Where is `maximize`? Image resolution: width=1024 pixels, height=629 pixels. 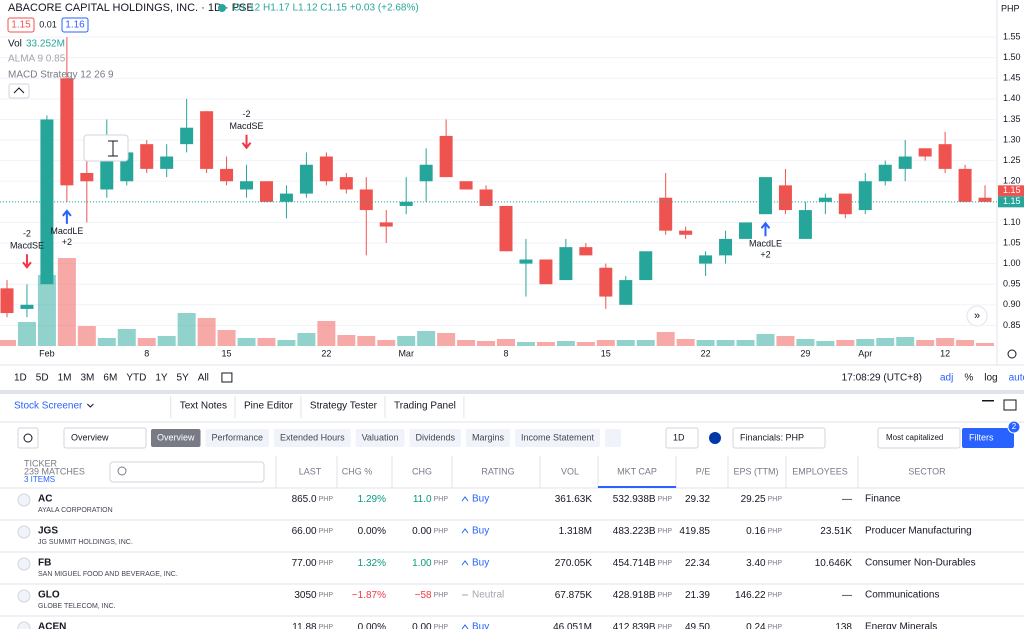
maximize is located at coordinates (1010, 405).